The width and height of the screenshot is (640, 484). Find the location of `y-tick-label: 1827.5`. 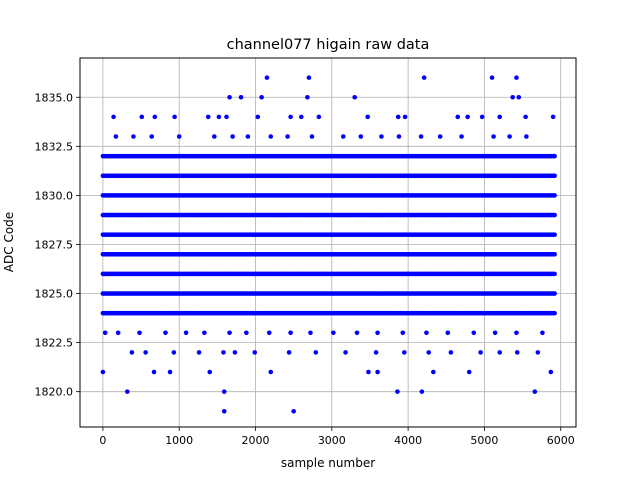

y-tick-label: 1827.5 is located at coordinates (54, 244).